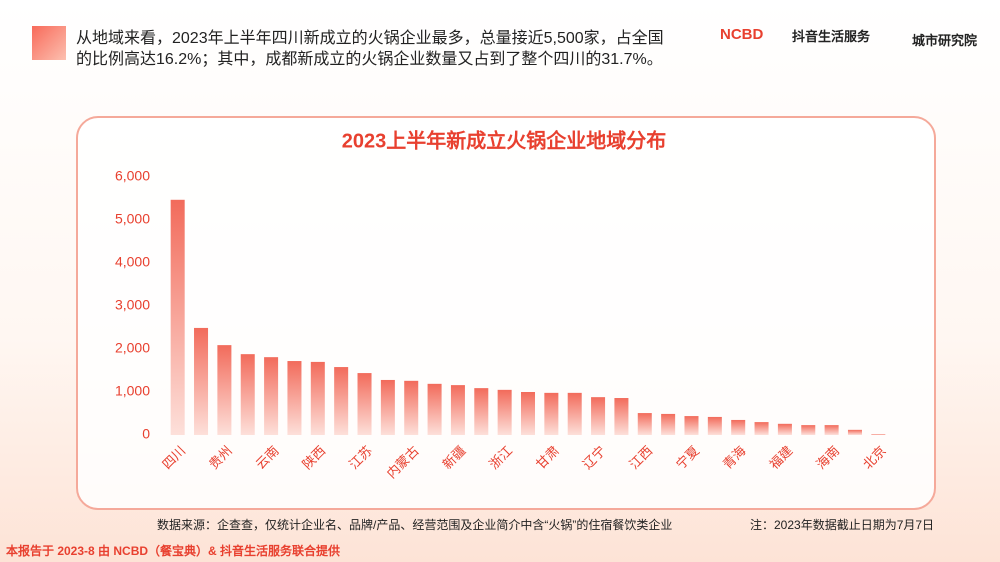 This screenshot has width=1000, height=562. Describe the element at coordinates (220, 457) in the screenshot. I see `x-tick-label: 贵州` at that location.